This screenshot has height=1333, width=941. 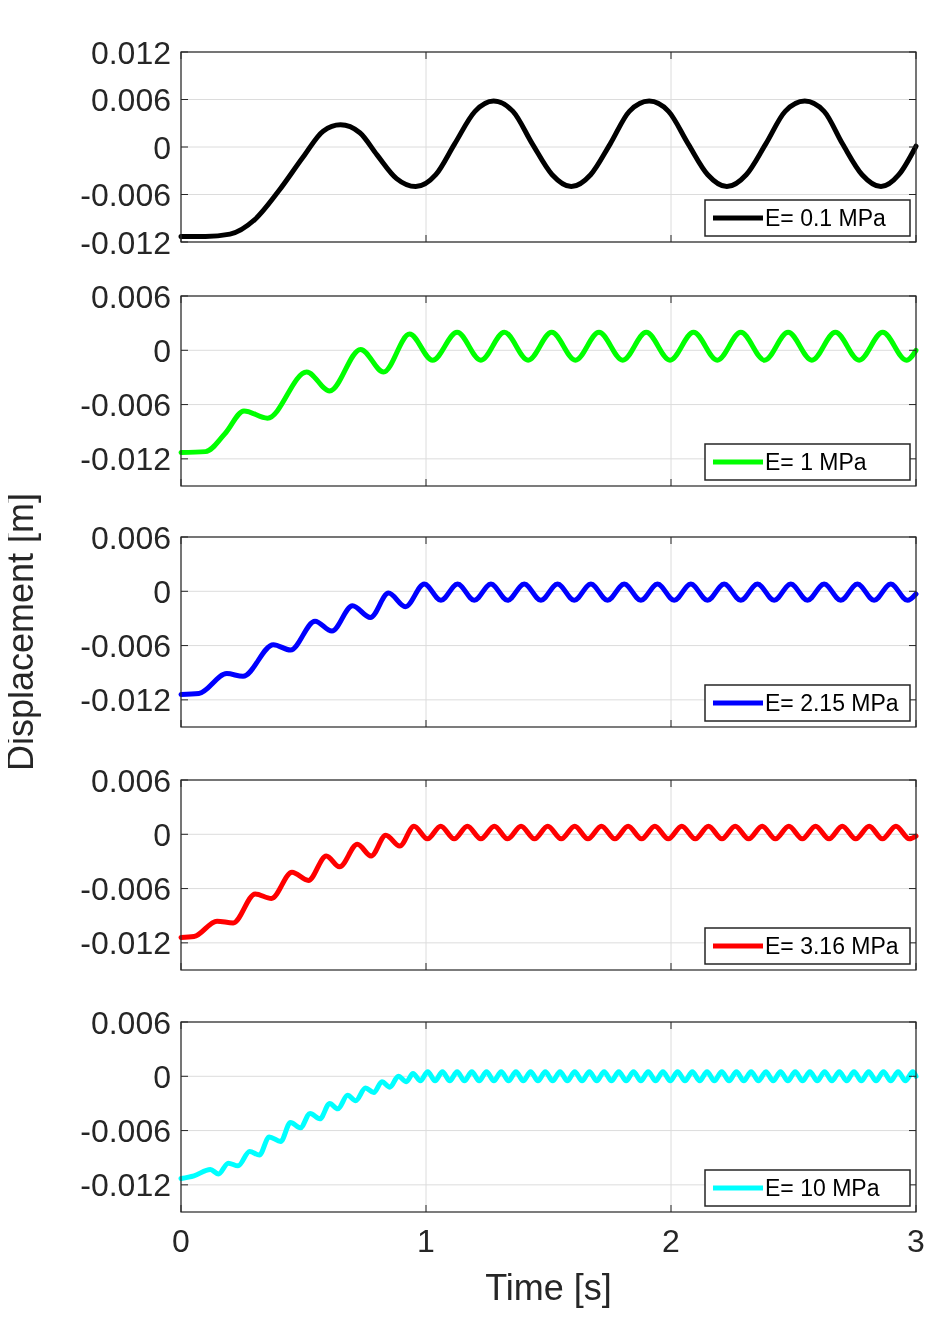 What do you see at coordinates (826, 218) in the screenshot?
I see `legend-label: E= 0.1 MPa` at bounding box center [826, 218].